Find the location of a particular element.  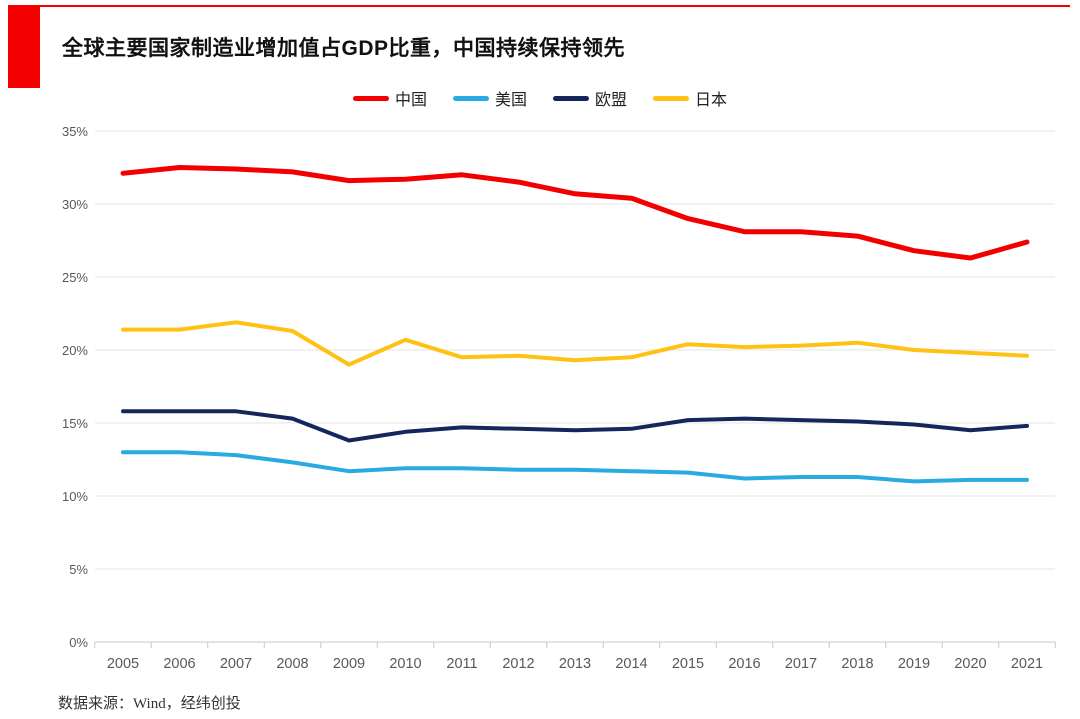

x-axis-tick-label: 2006 is located at coordinates (179, 664).